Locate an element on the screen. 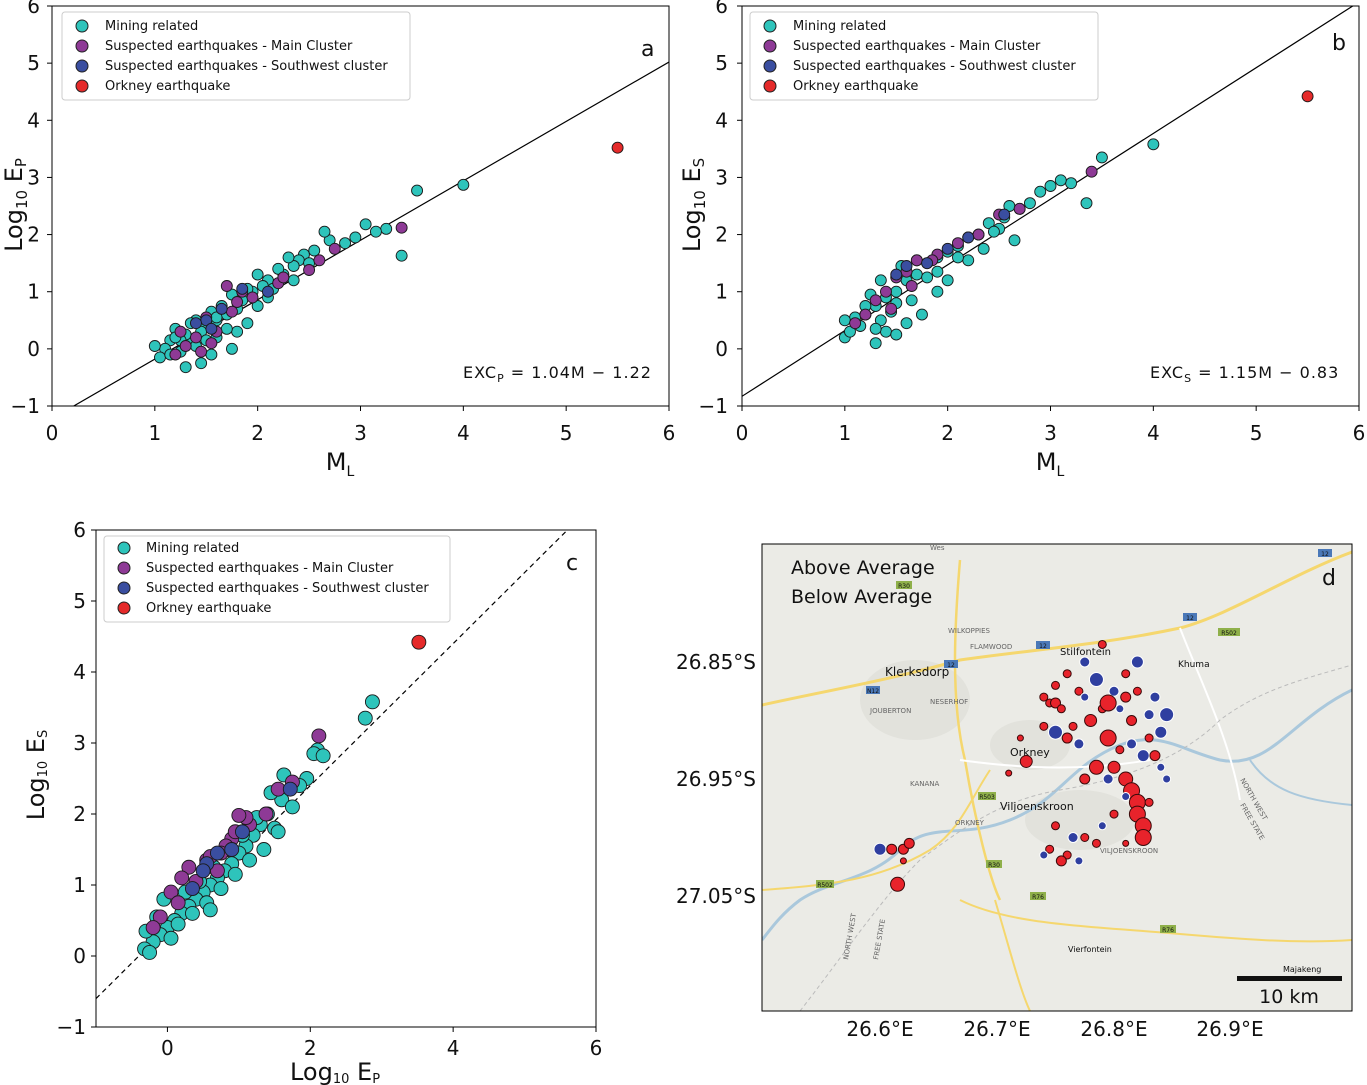 Image resolution: width=1367 pixels, height=1085 pixels. river is located at coordinates (1057, 814).